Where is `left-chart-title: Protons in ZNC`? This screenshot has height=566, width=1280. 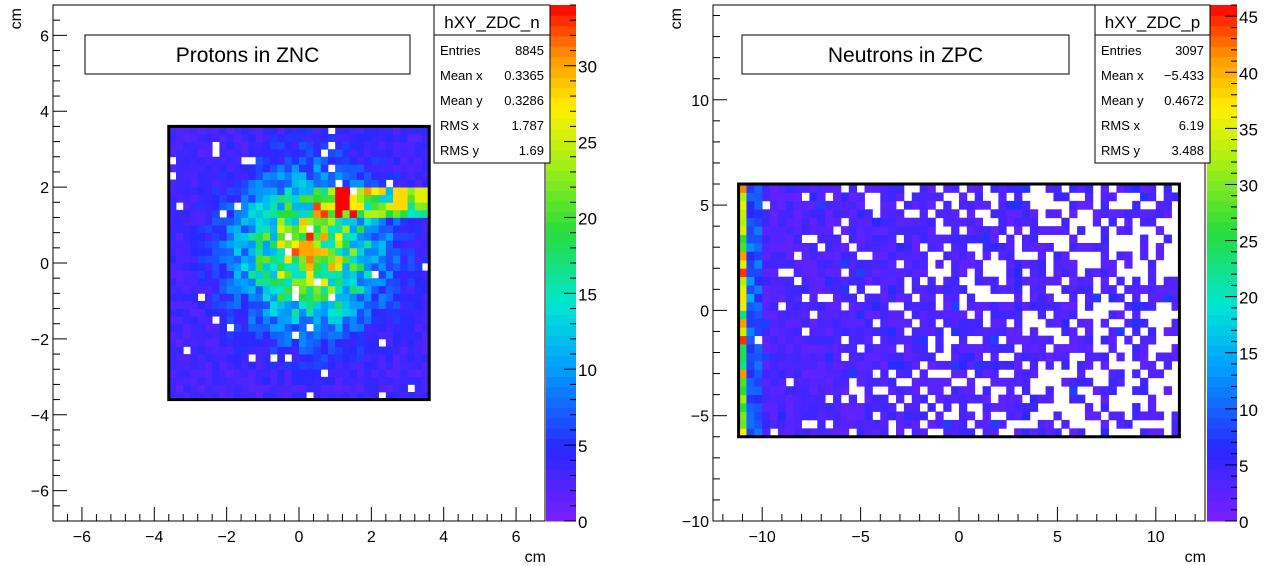
left-chart-title: Protons in ZNC is located at coordinates (248, 55).